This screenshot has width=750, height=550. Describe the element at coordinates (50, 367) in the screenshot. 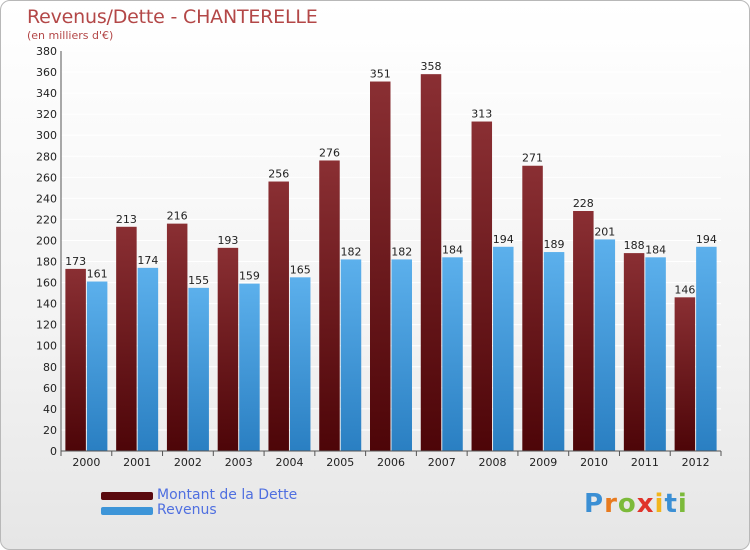

I see `y-tick-label: 80` at that location.